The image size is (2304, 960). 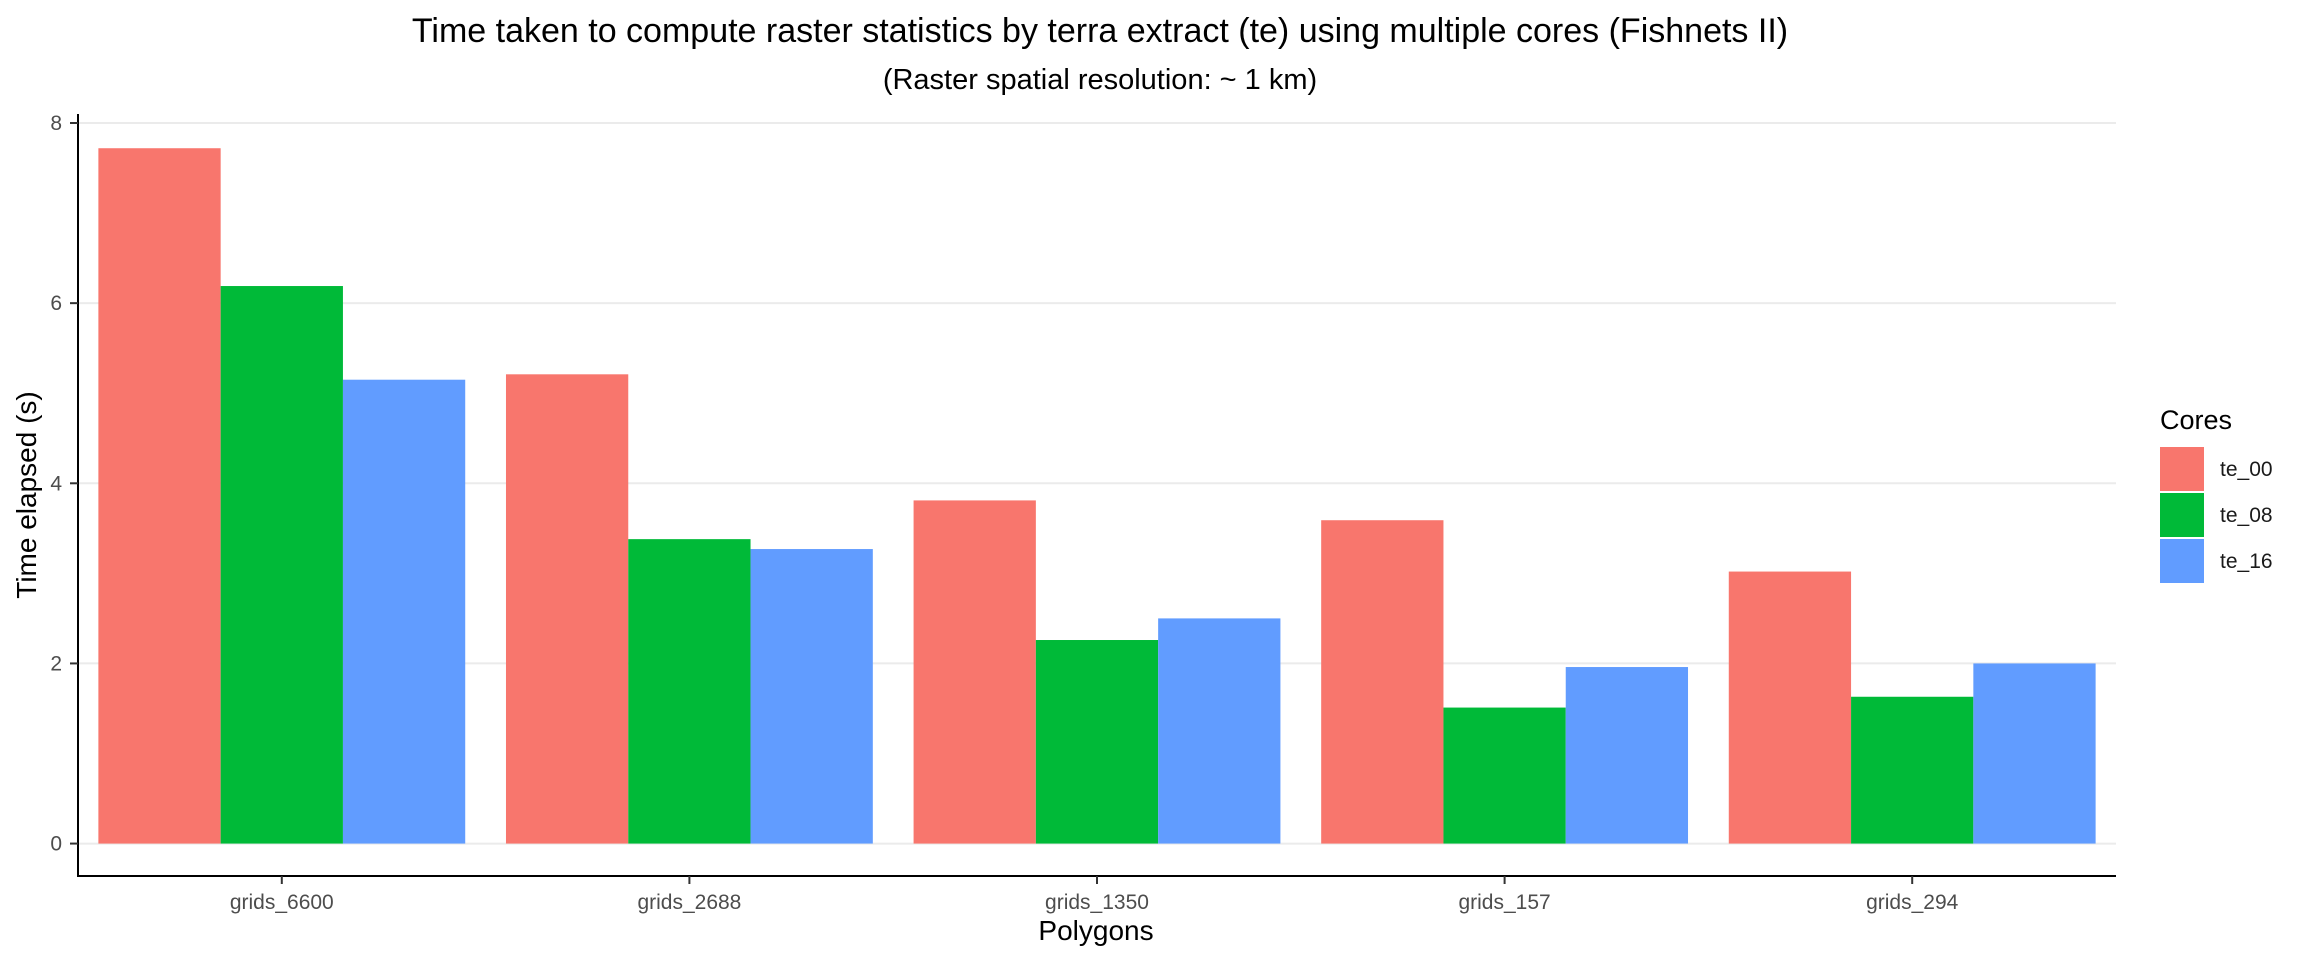 What do you see at coordinates (2246, 561) in the screenshot?
I see `legend-label-te_16: te_16` at bounding box center [2246, 561].